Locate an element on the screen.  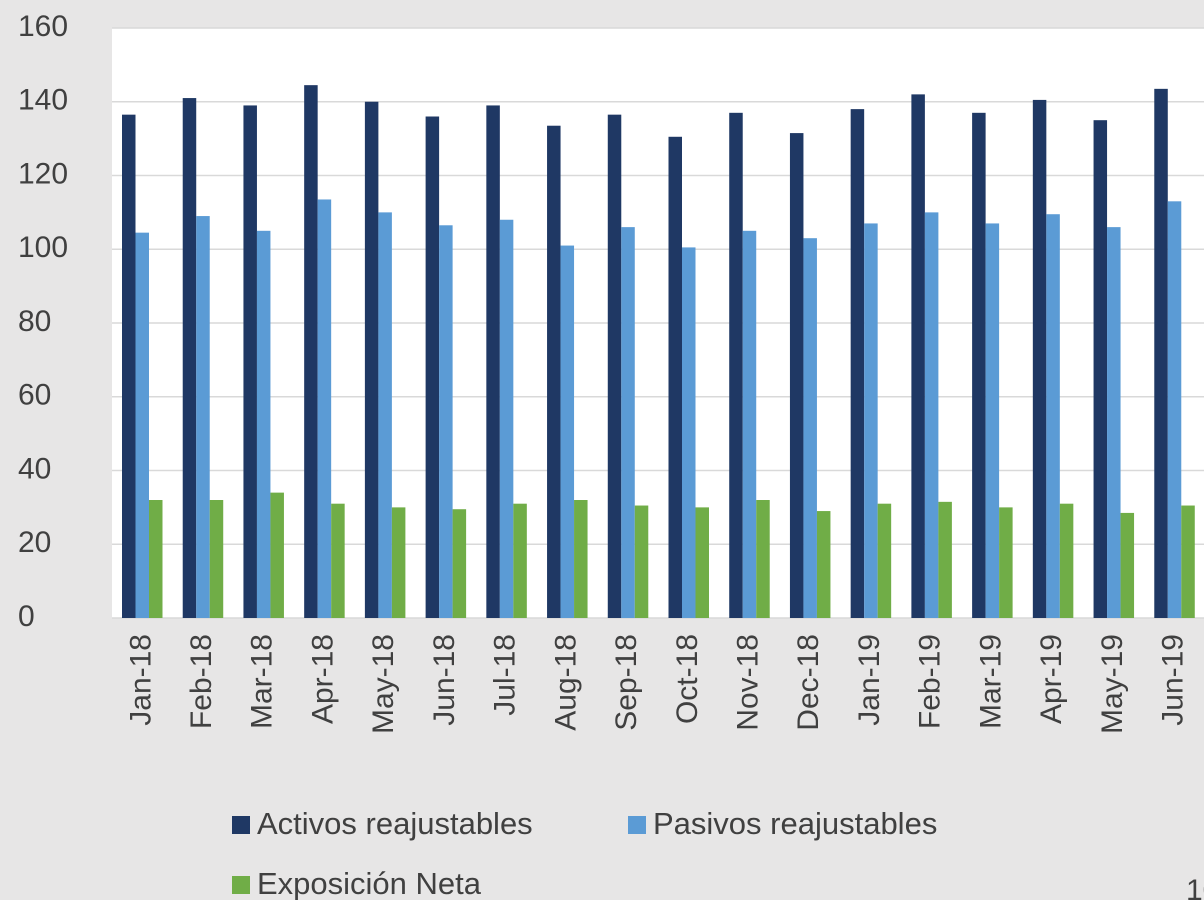
x-tick-label: May-19 is located at coordinates (1112, 684).